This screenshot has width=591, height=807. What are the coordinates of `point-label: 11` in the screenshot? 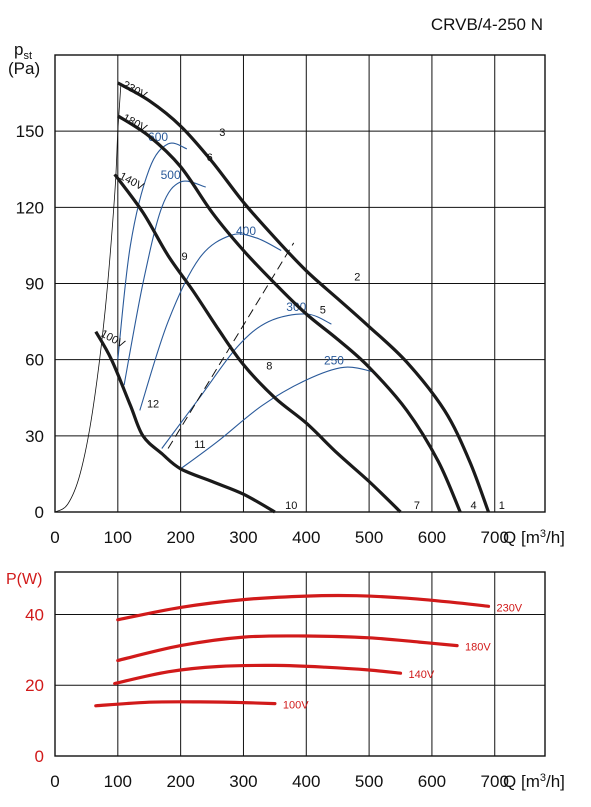 It's located at (199, 445).